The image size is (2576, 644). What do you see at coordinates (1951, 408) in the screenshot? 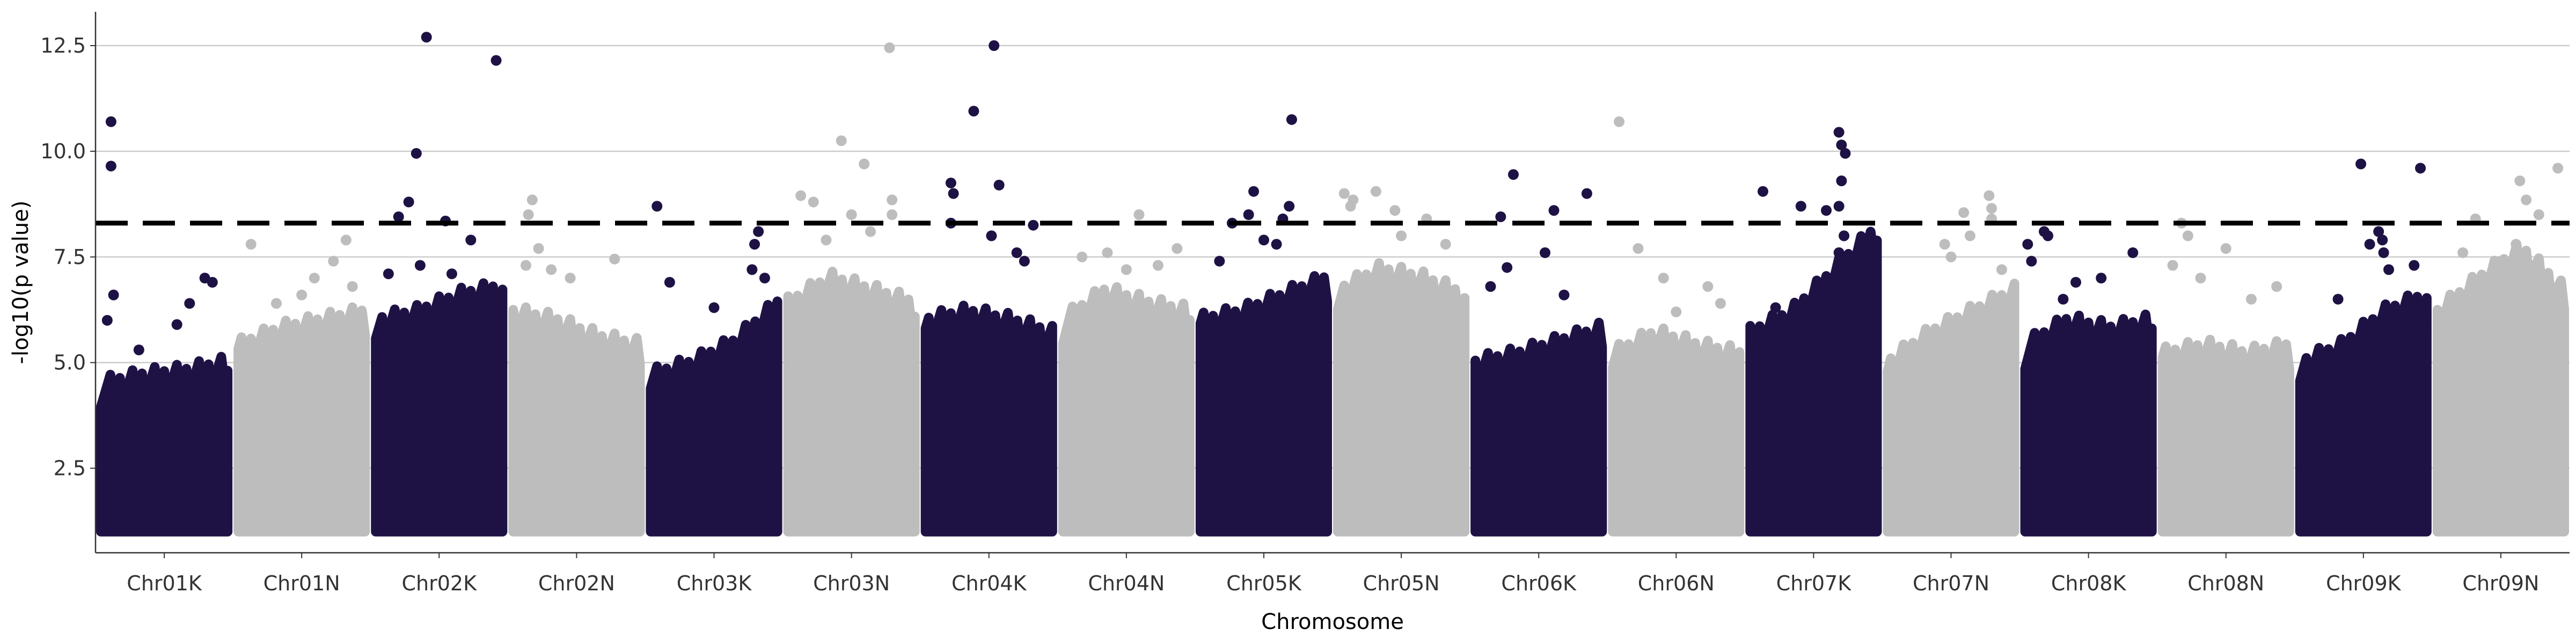
I see `dense-points-Chr07N` at bounding box center [1951, 408].